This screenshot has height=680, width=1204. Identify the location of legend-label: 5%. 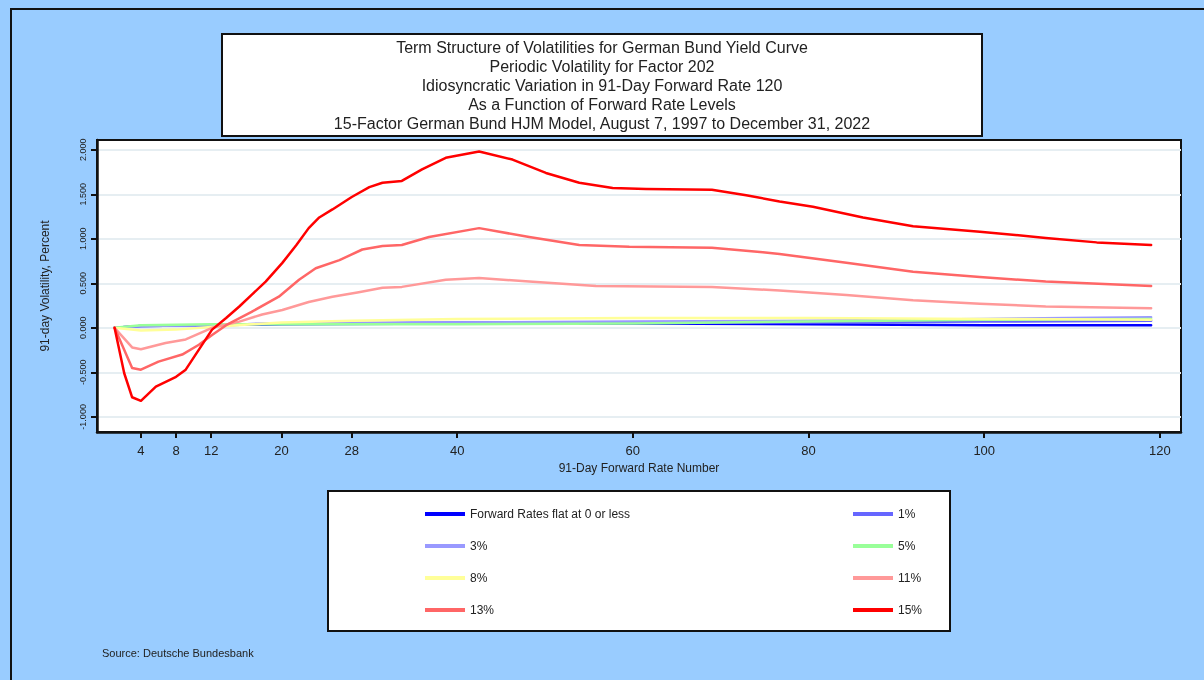
(907, 546).